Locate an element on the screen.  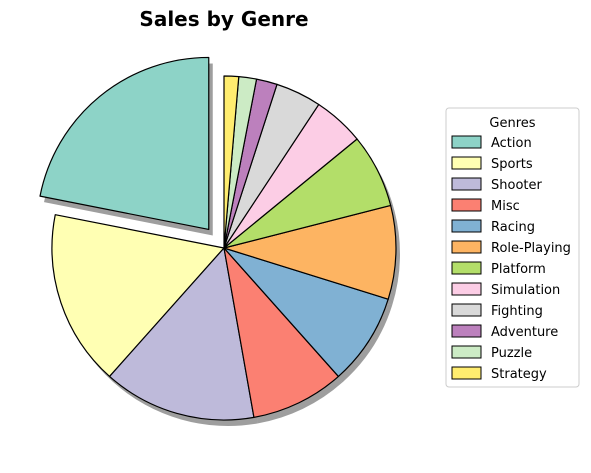
legend-item-misc: Misc is located at coordinates (485, 206).